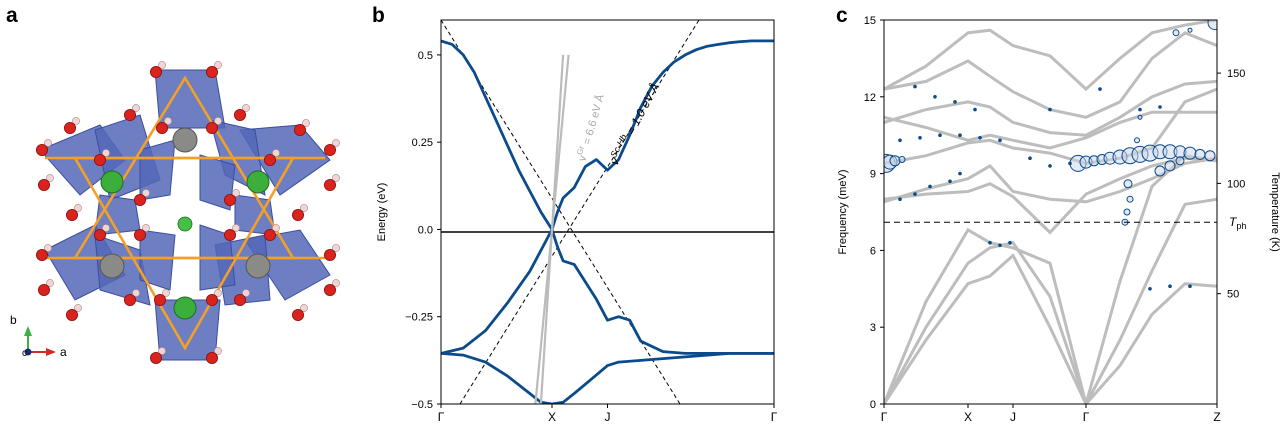 The height and width of the screenshot is (430, 1282). What do you see at coordinates (63, 352) in the screenshot?
I see `axis-label-a: a` at bounding box center [63, 352].